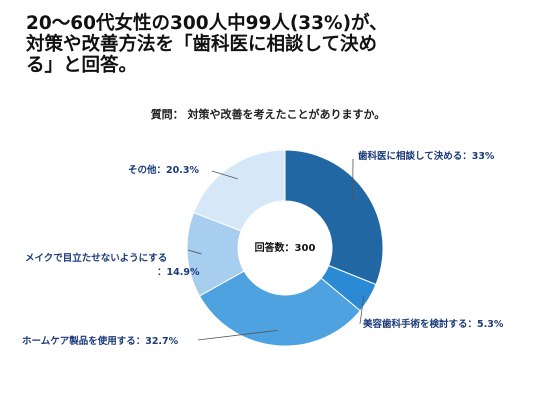  Describe the element at coordinates (178, 272) in the screenshot. I see `slice-label-4-line-2: ：14.9%` at that location.